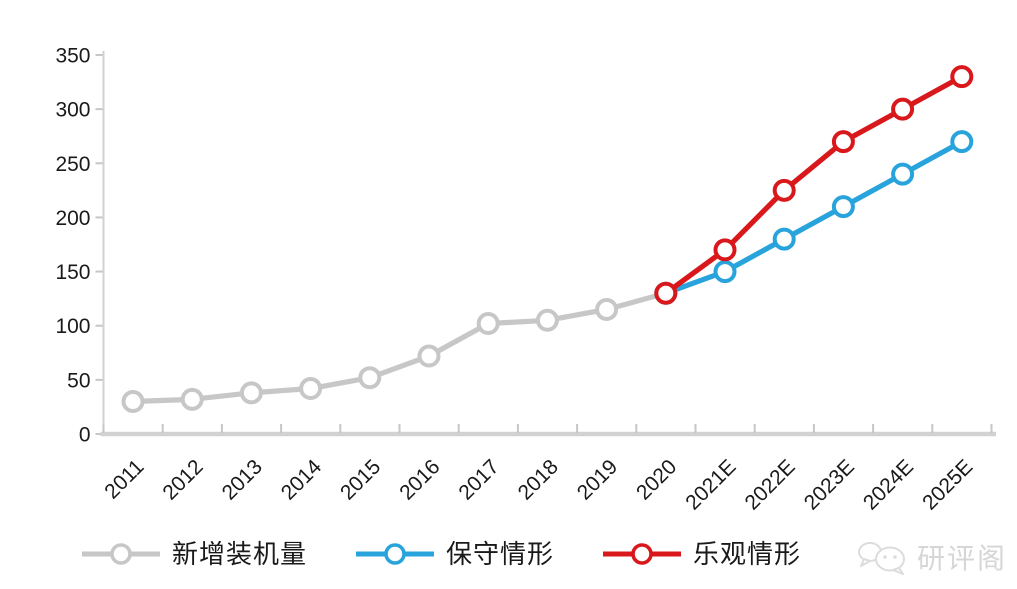  I want to click on x-axis-tick-label: 2016, so click(419, 479).